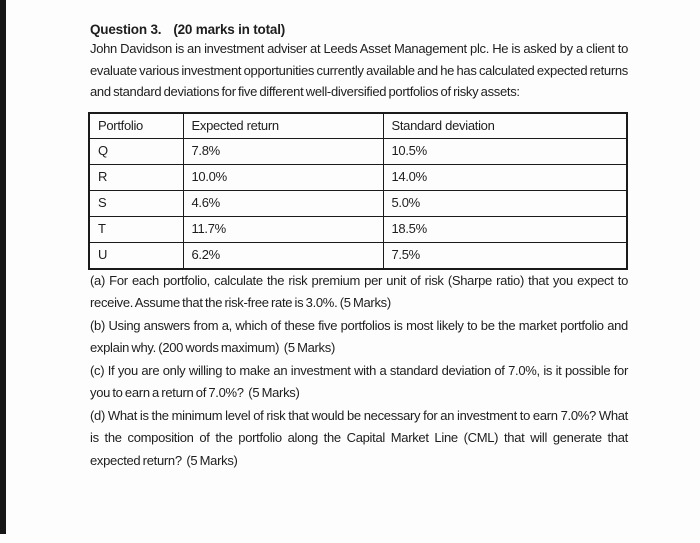 This screenshot has width=700, height=543. Describe the element at coordinates (136, 203) in the screenshot. I see `cell-portfolio: S` at that location.